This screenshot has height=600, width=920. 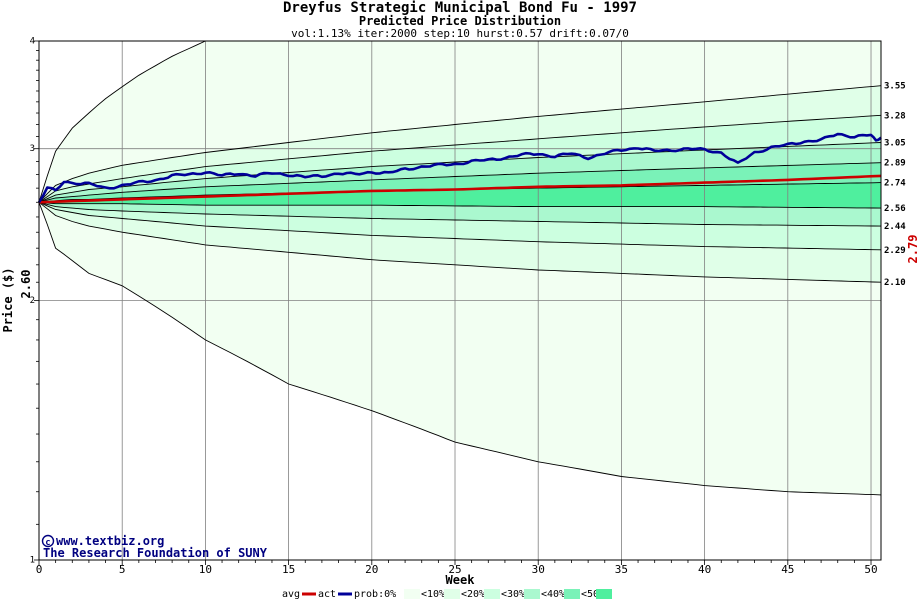 I want to click on chart-subtitle: Predicted Price Distribution, so click(x=460, y=21).